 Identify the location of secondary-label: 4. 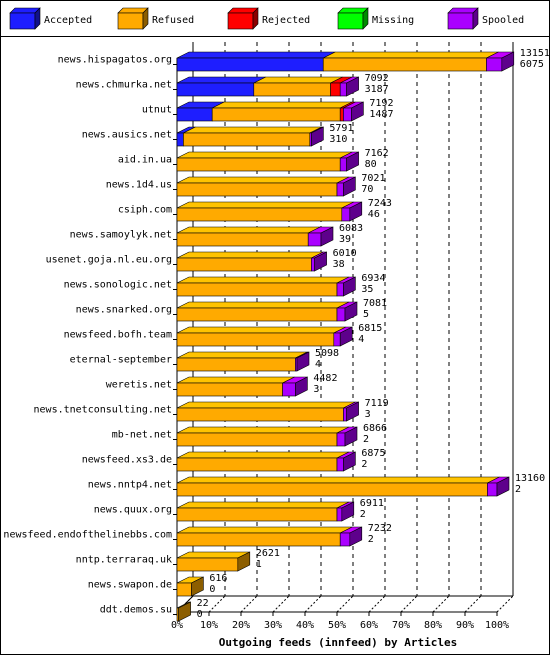
(318, 364).